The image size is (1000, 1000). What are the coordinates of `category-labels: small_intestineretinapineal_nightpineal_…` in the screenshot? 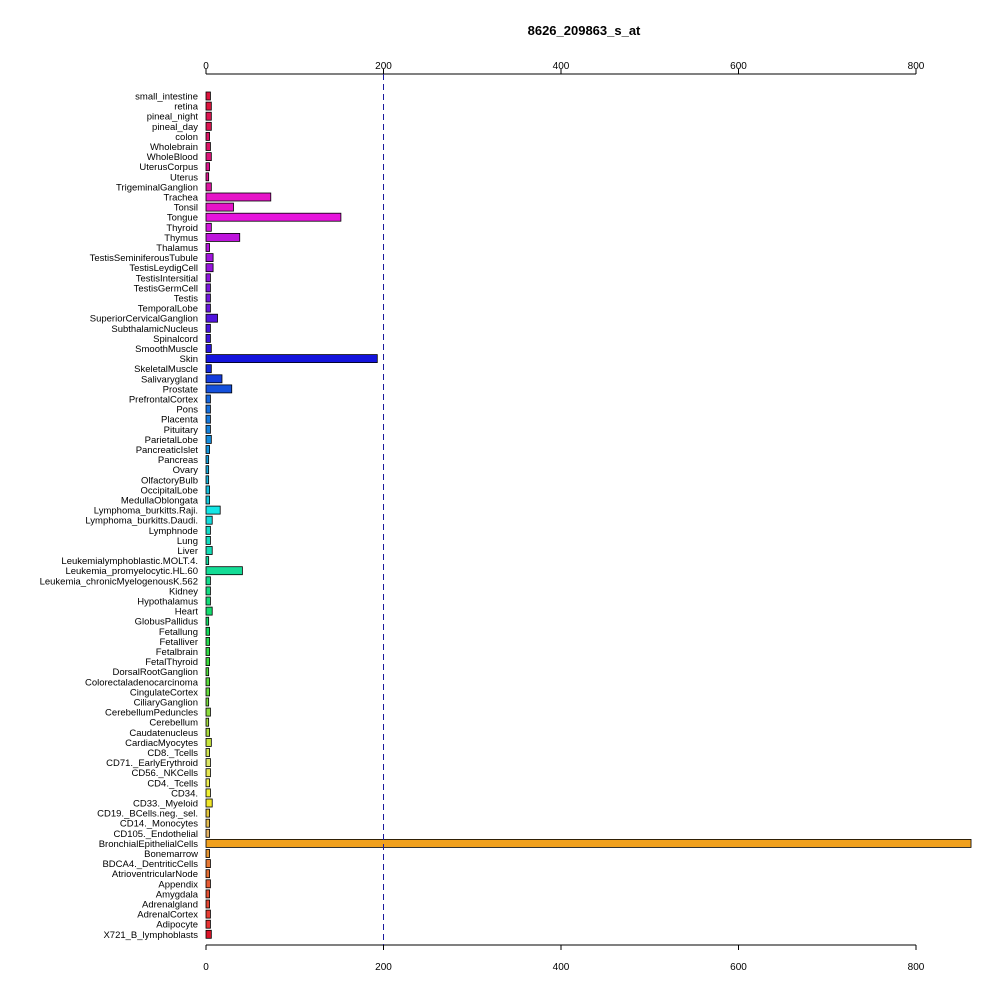 It's located at (119, 516).